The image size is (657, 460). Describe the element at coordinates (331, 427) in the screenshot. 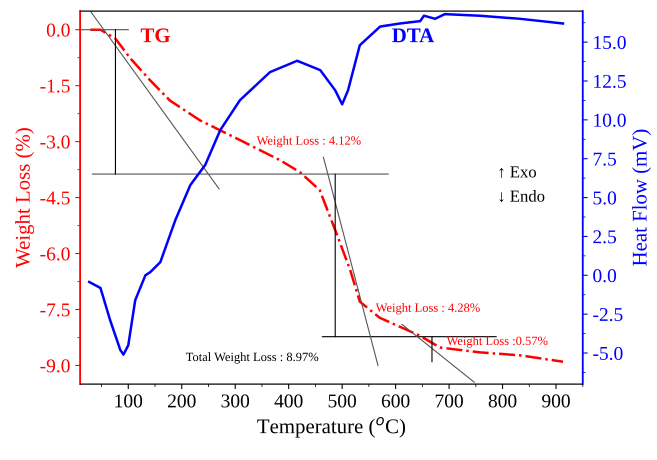

I see `x-axis-title: Temperature ($^{o}$C)` at that location.